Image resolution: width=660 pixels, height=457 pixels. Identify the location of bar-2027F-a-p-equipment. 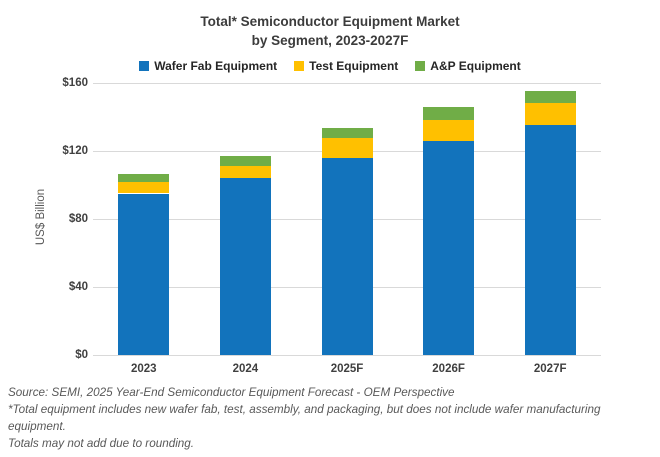
(550, 96).